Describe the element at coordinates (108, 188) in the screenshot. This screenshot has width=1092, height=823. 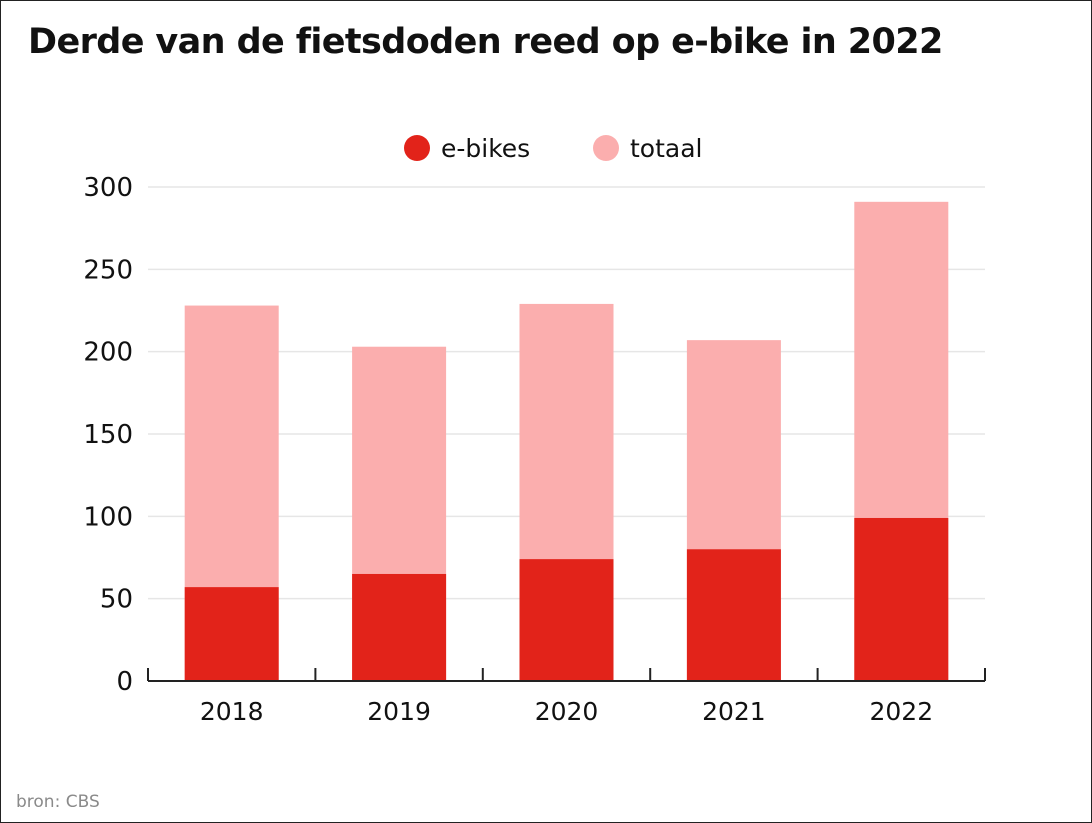
I see `y-tick-label: 300` at that location.